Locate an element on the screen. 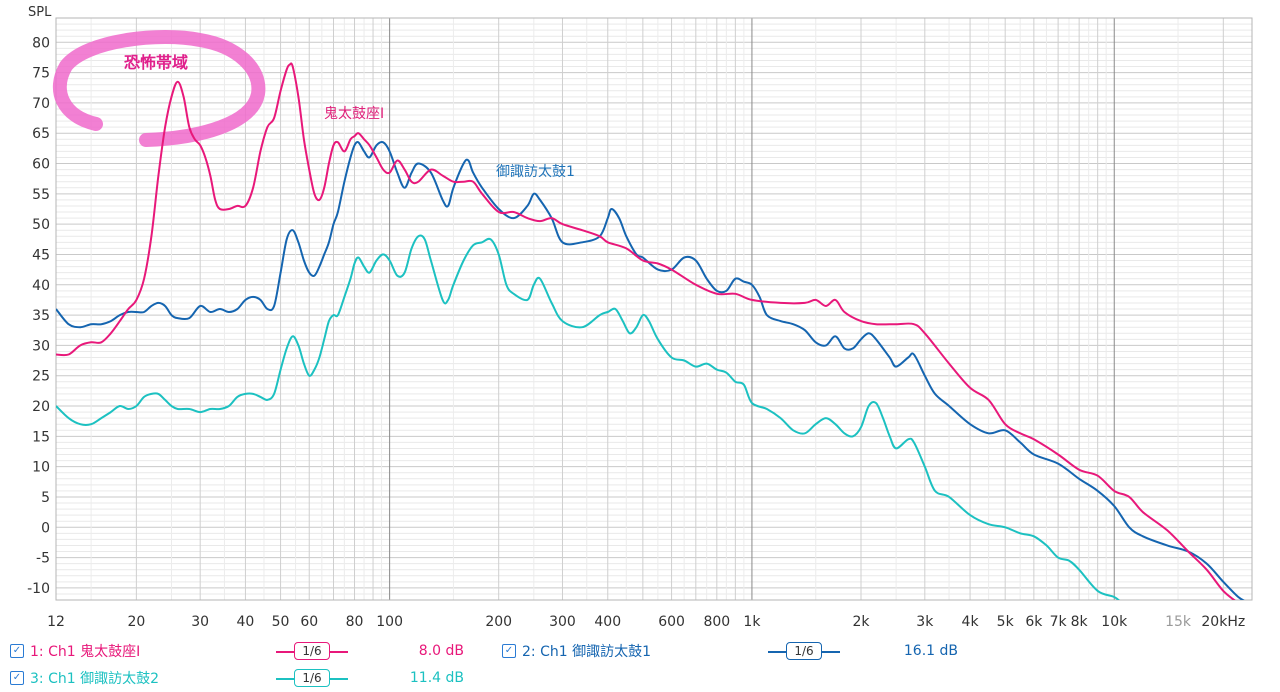 Image resolution: width=1280 pixels, height=692 pixels. x-tick-label: 20kHz is located at coordinates (1223, 622).